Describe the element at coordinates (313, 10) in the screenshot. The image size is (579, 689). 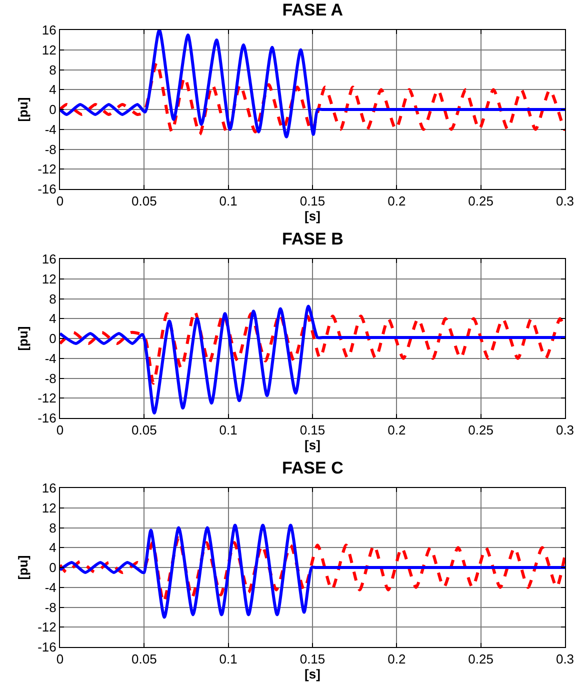
I see `chart-title: FASE A` at that location.